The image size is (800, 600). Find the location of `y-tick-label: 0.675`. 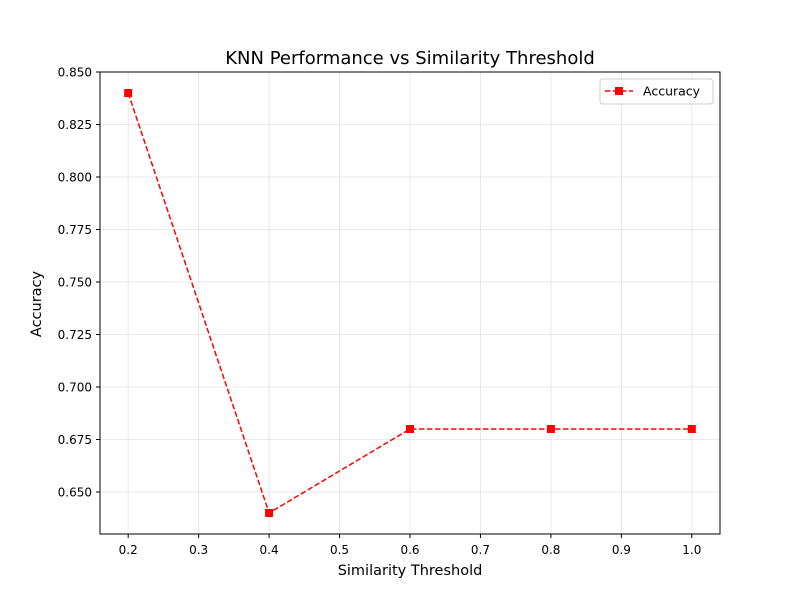

y-tick-label: 0.675 is located at coordinates (75, 440).